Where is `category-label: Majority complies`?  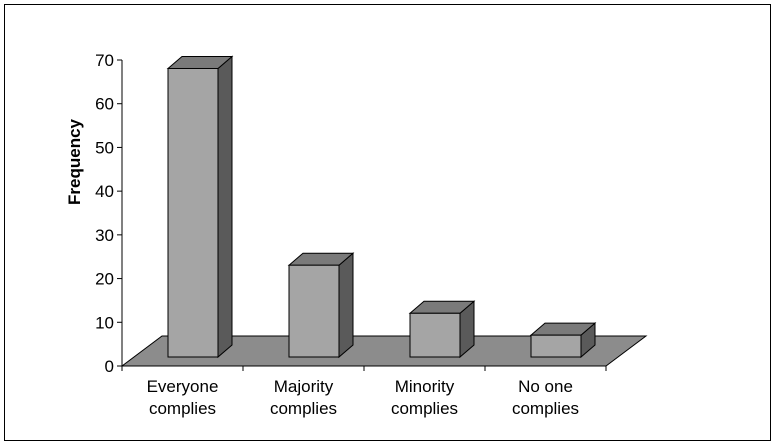
category-label: Majority complies is located at coordinates (303, 397).